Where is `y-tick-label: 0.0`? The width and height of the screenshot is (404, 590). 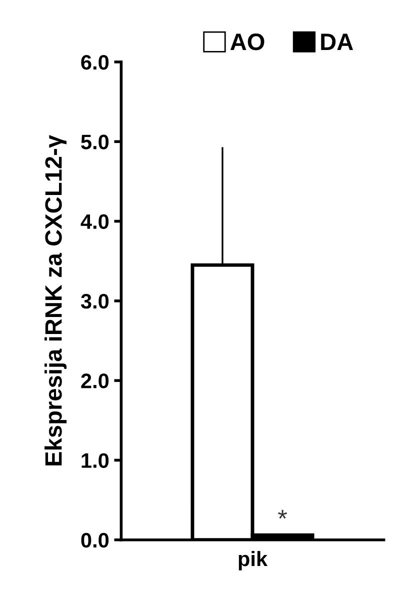 y-tick-label: 0.0 is located at coordinates (95, 540).